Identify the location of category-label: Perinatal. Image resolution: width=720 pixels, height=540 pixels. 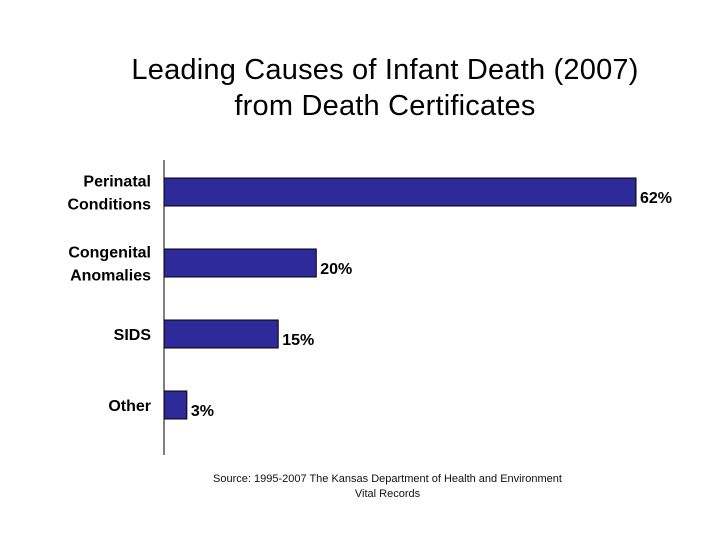
(117, 182).